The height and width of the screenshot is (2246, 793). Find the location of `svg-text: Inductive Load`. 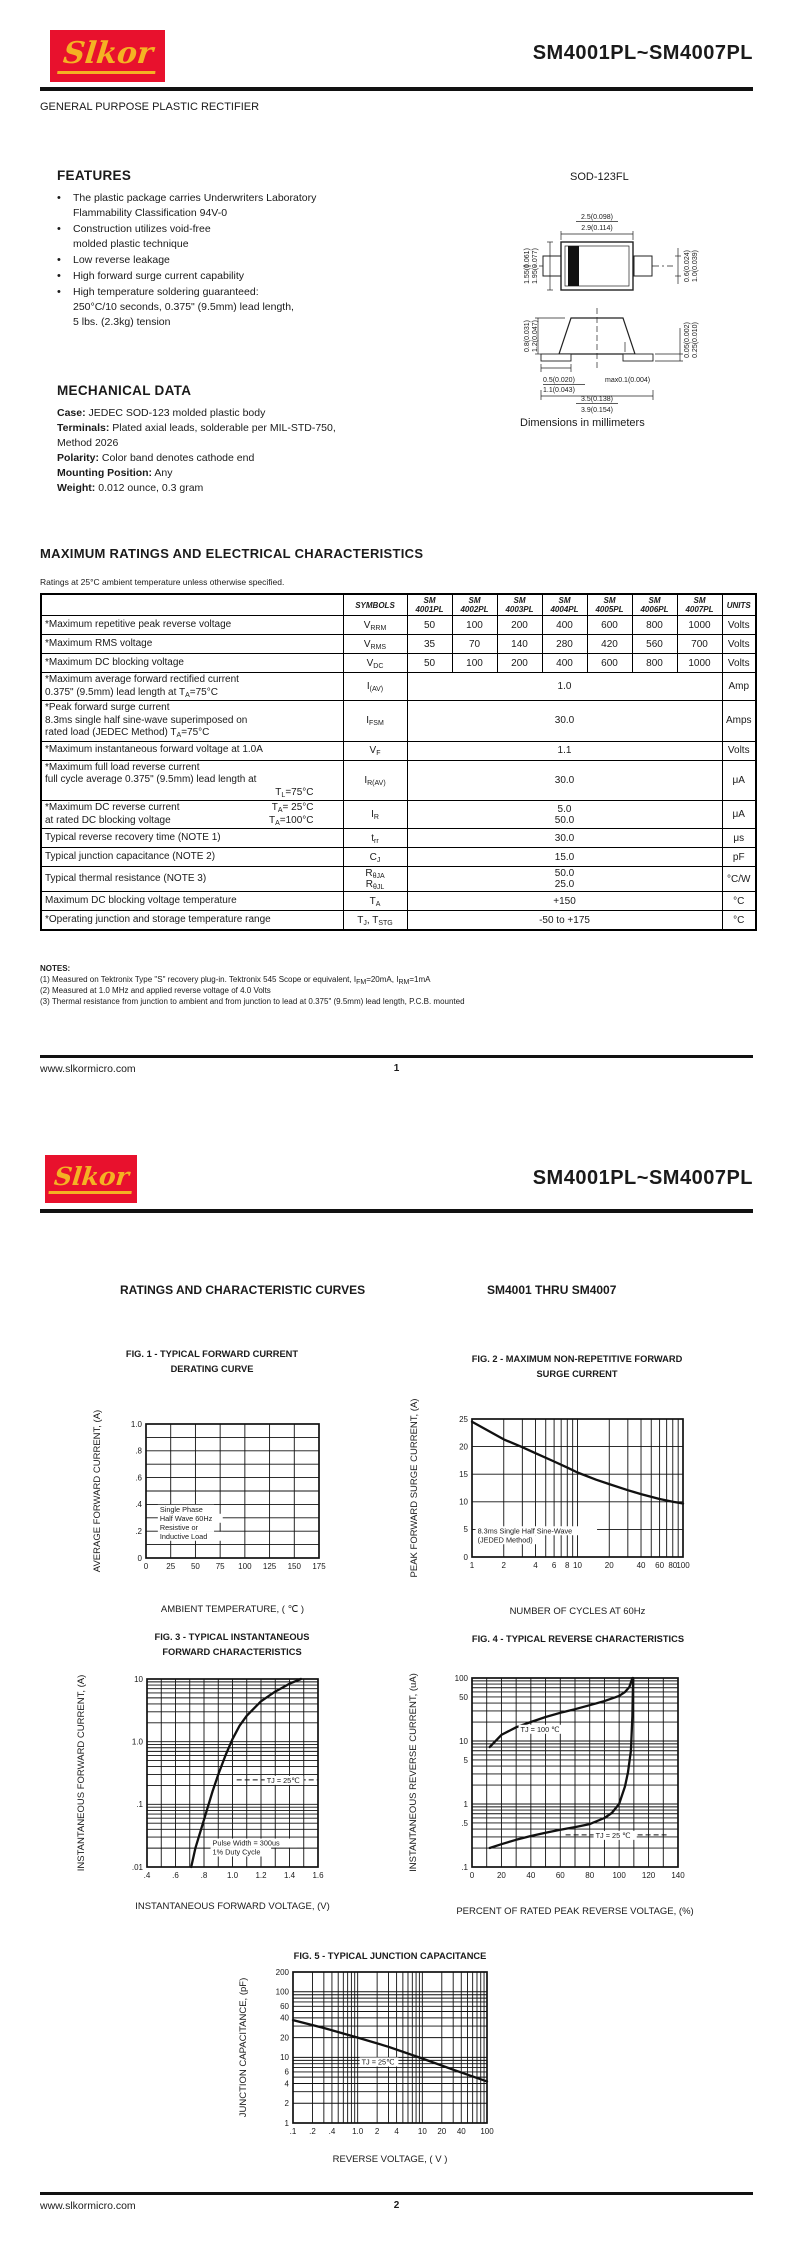

svg-text: Inductive Load is located at coordinates (183, 1536).